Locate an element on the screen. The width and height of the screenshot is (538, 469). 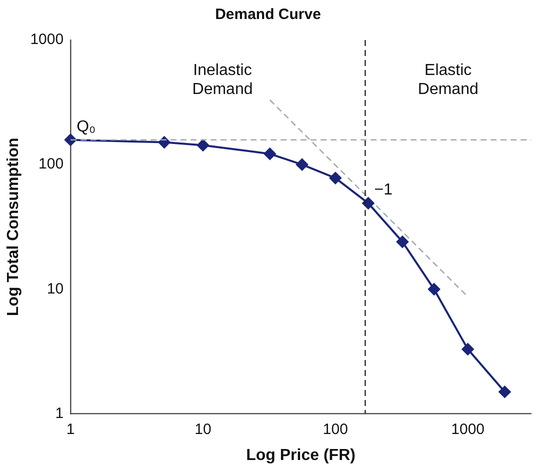
y-tick-label: 10 is located at coordinates (55, 289).